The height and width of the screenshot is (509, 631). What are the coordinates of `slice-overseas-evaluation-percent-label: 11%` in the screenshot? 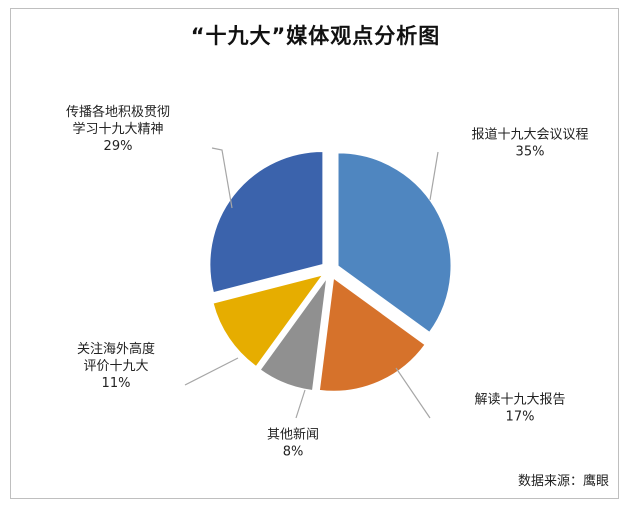 It's located at (116, 383).